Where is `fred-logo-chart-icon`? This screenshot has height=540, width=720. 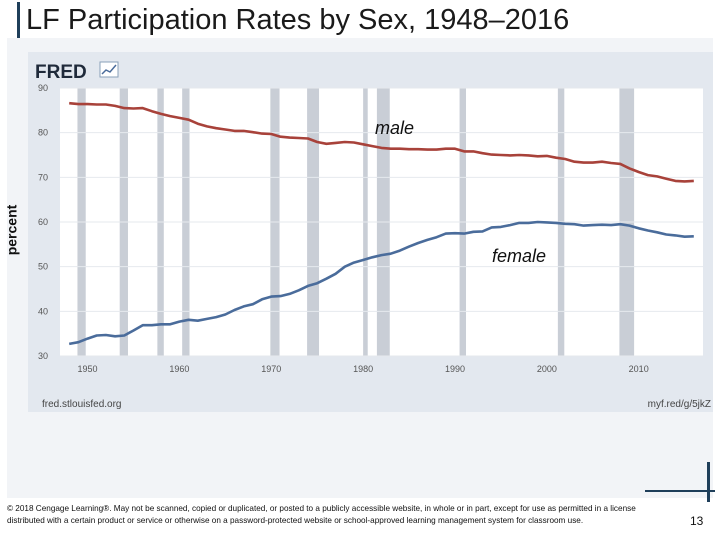
fred-logo-chart-icon is located at coordinates (109, 69).